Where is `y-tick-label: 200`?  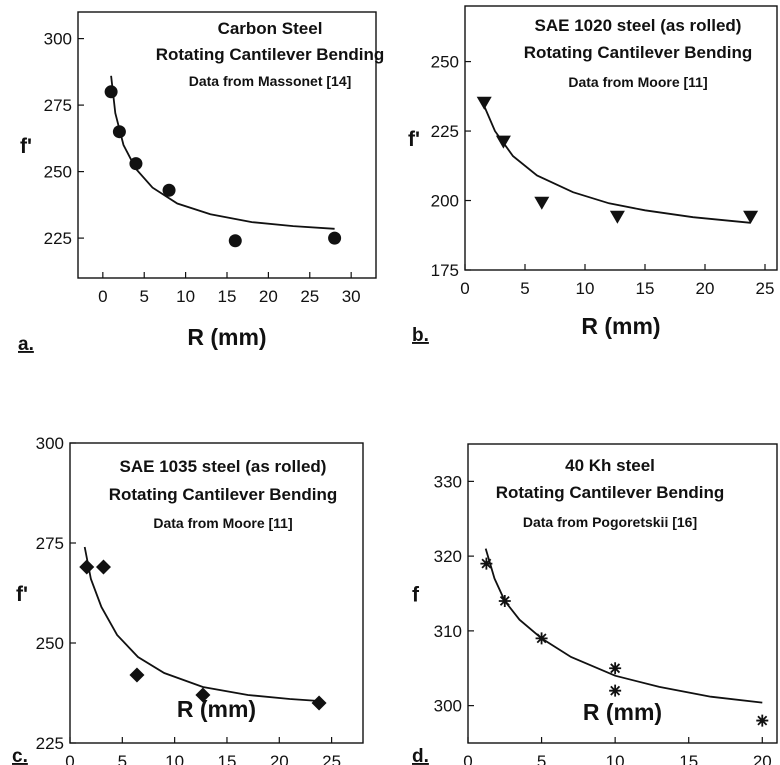 y-tick-label: 200 is located at coordinates (445, 201).